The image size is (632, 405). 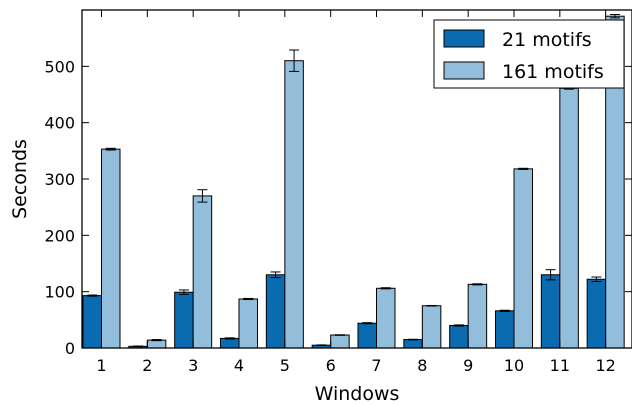 I want to click on legend-label-161-motifs: 161 motifs, so click(x=553, y=72).